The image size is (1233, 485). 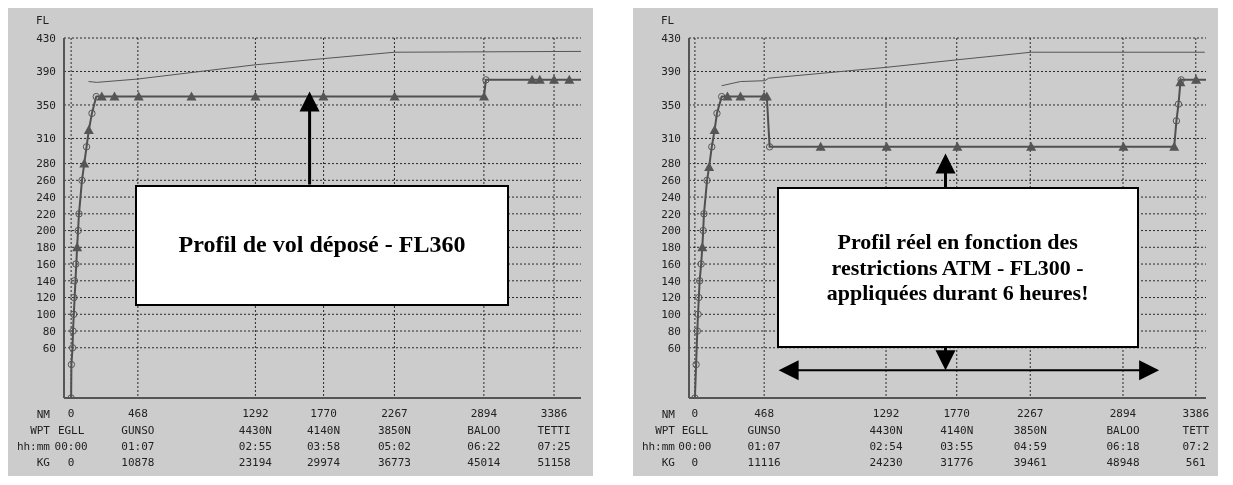 What do you see at coordinates (137, 413) in the screenshot?
I see `x-tick-label: 468` at bounding box center [137, 413].